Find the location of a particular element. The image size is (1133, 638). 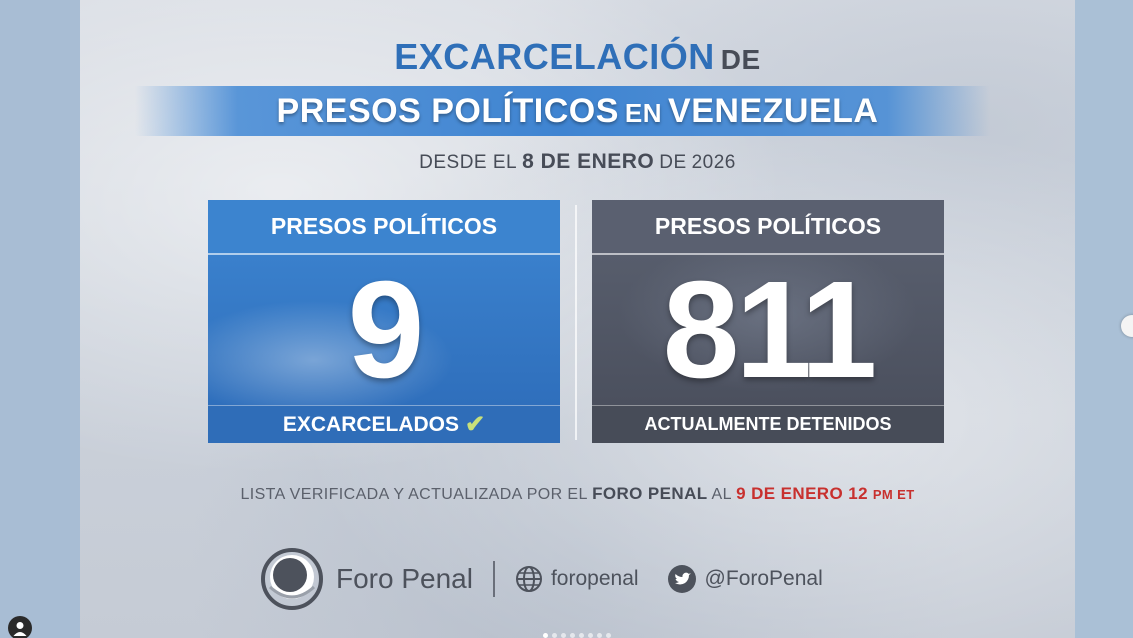

verification-date: 9 DE ENERO 12 is located at coordinates (802, 493).